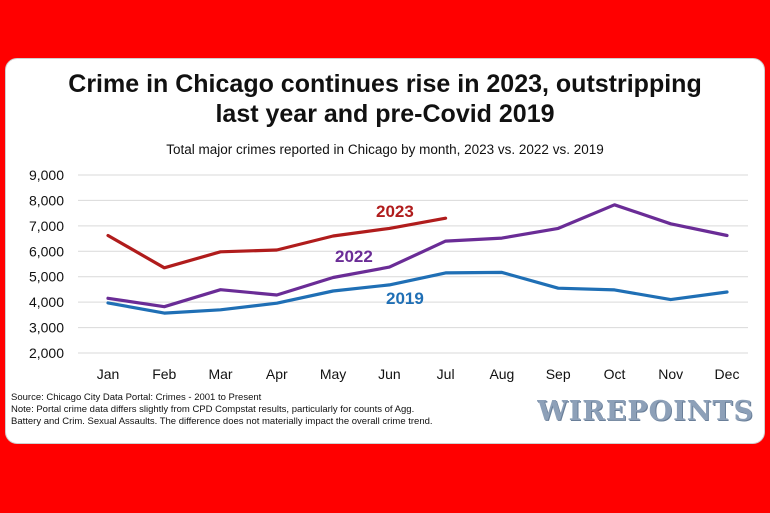 This screenshot has width=770, height=513. Describe the element at coordinates (108, 374) in the screenshot. I see `x-tick-label: Jan` at that location.